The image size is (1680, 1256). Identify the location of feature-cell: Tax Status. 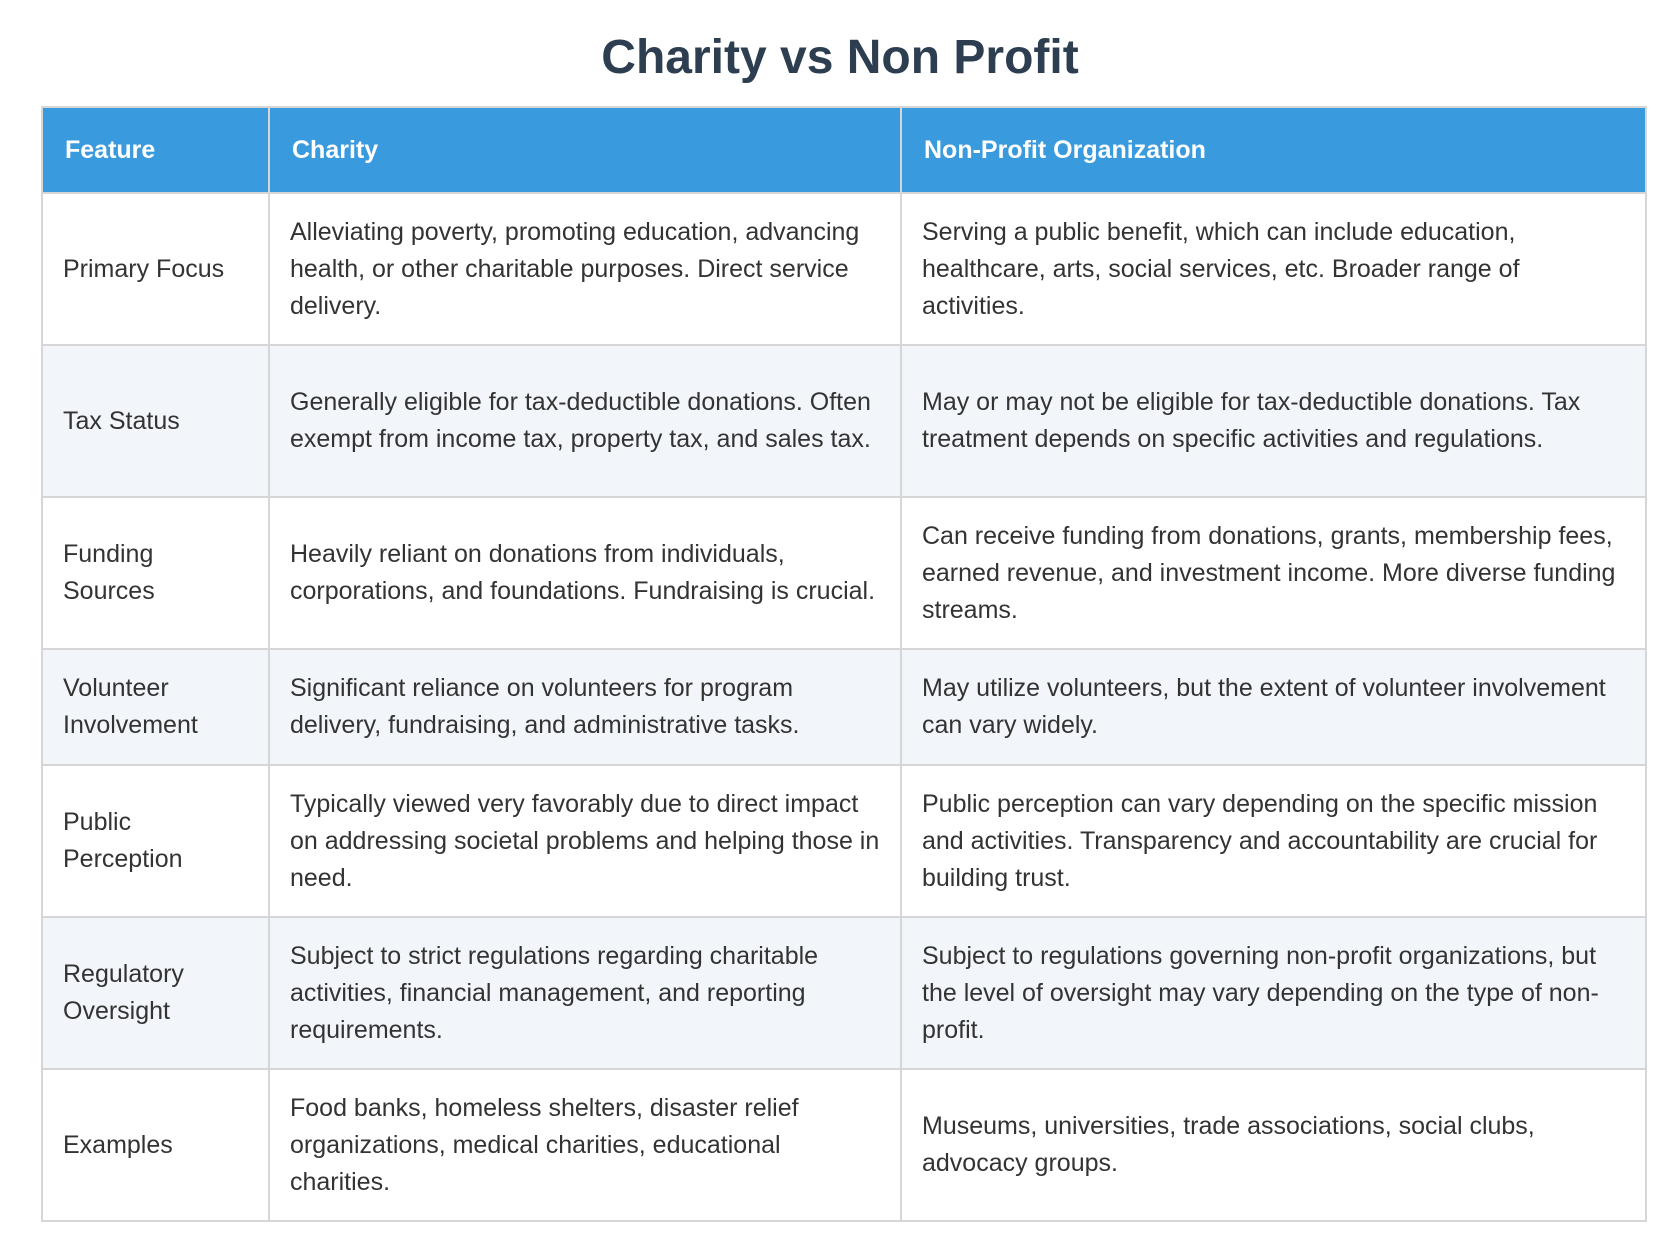
(155, 421).